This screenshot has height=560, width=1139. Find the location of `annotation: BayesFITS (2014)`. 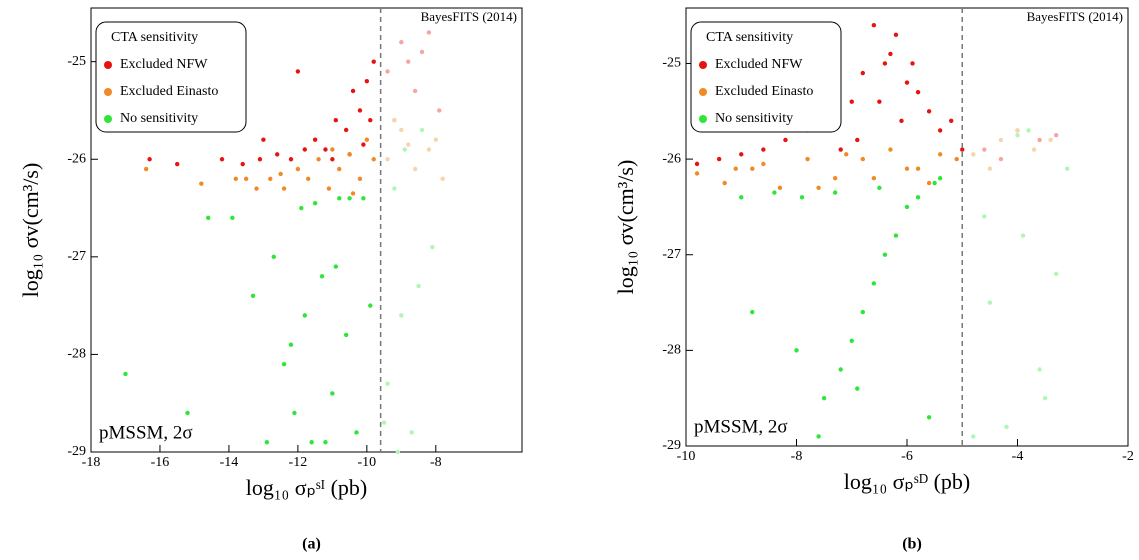

annotation: BayesFITS (2014) is located at coordinates (1075, 16).